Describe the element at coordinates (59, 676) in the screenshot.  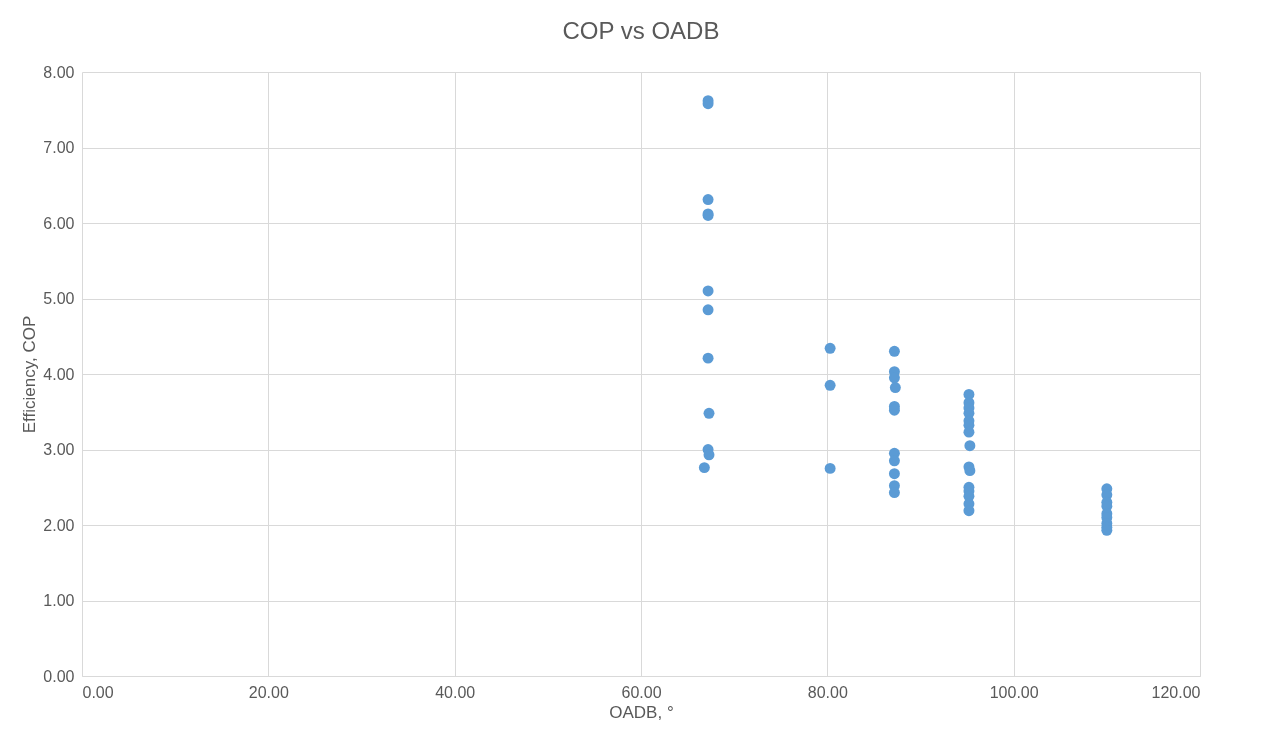
I see `y-tick-label: 0.00` at that location.